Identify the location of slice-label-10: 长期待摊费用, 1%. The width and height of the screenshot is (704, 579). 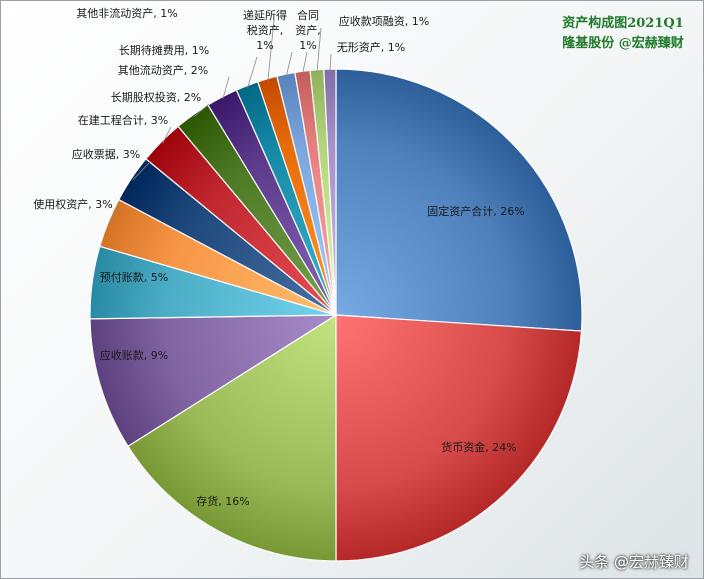
(164, 50).